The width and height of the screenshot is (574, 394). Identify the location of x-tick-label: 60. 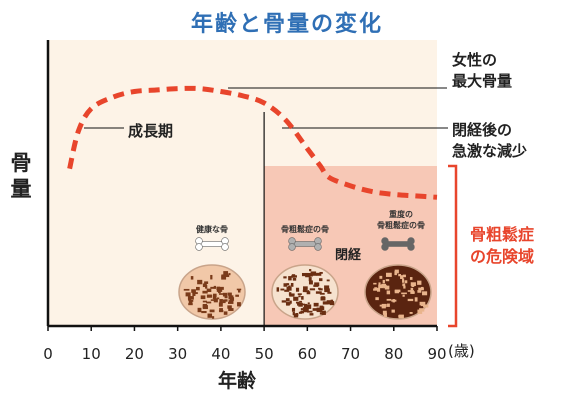
(307, 354).